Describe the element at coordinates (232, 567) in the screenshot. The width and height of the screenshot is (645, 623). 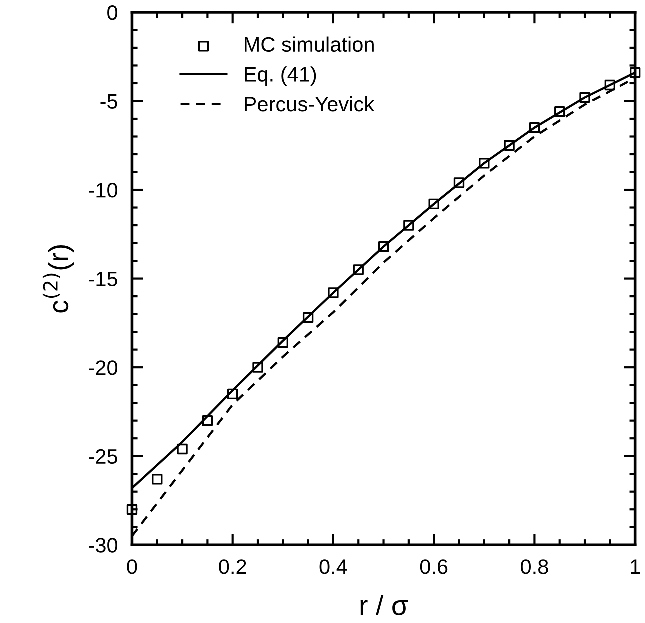
I see `x-tick-label: 0.2` at that location.